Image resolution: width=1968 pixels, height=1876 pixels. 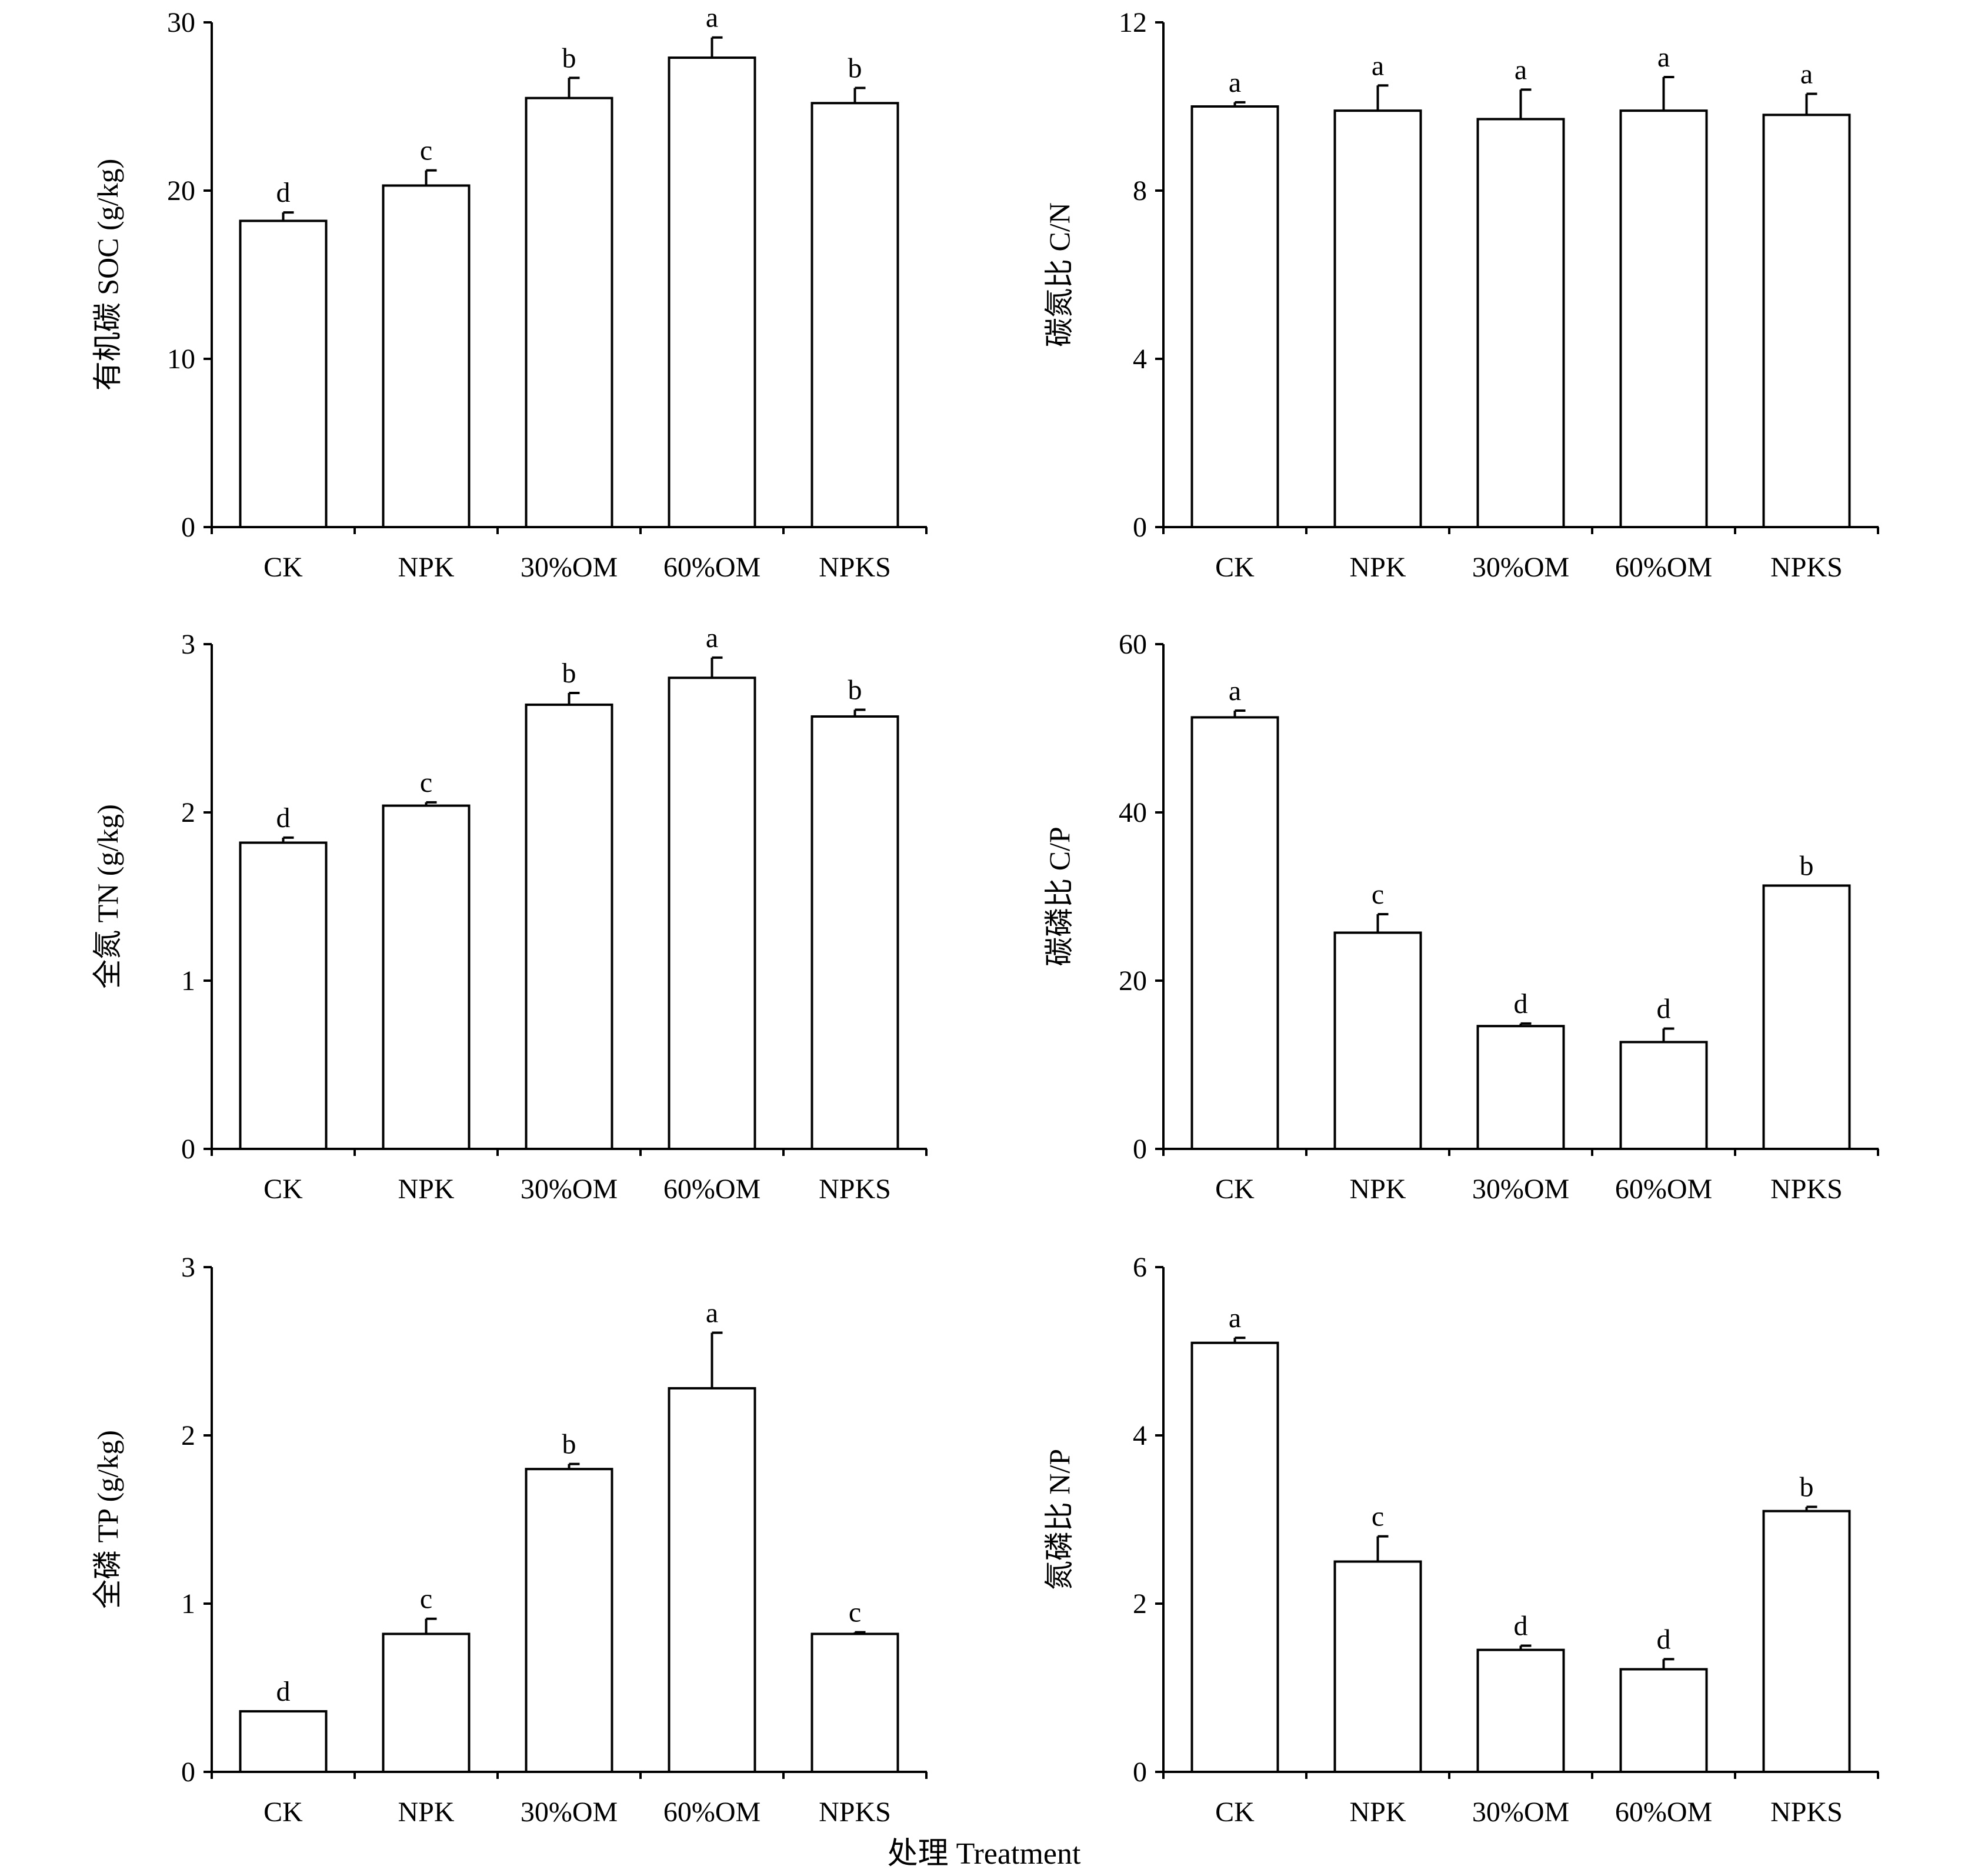 What do you see at coordinates (108, 896) in the screenshot?
I see `y-axis-title: 全氮 TN (g/kg)` at bounding box center [108, 896].